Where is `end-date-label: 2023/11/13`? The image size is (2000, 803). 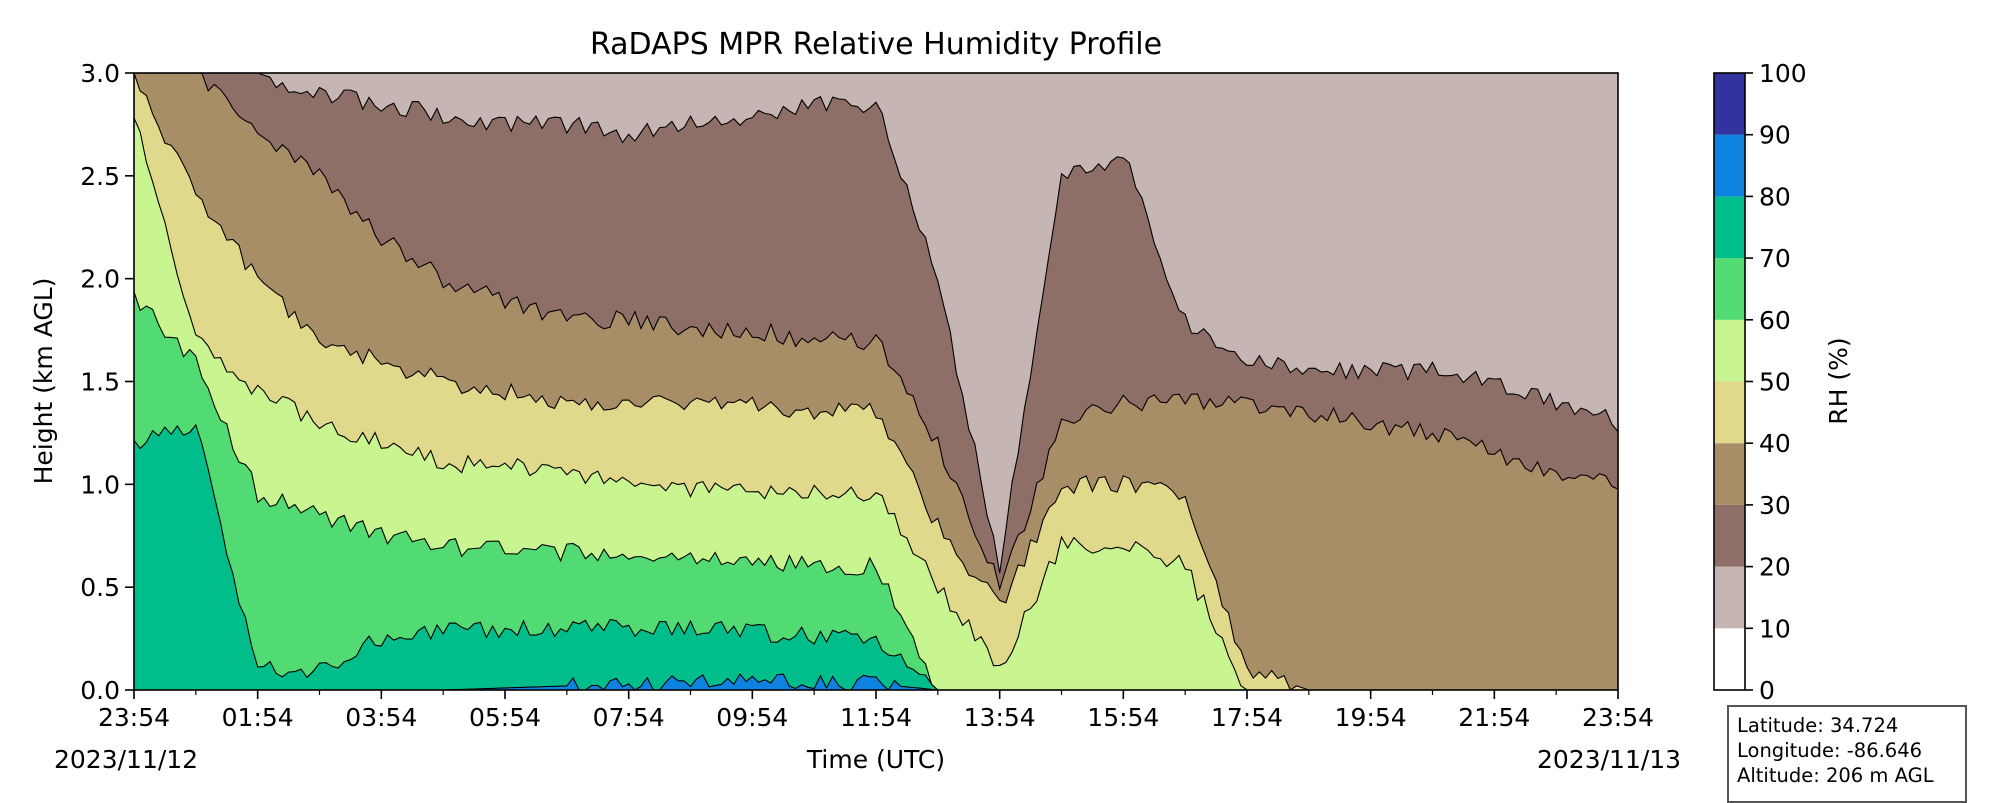 end-date-label: 2023/11/13 is located at coordinates (1609, 759).